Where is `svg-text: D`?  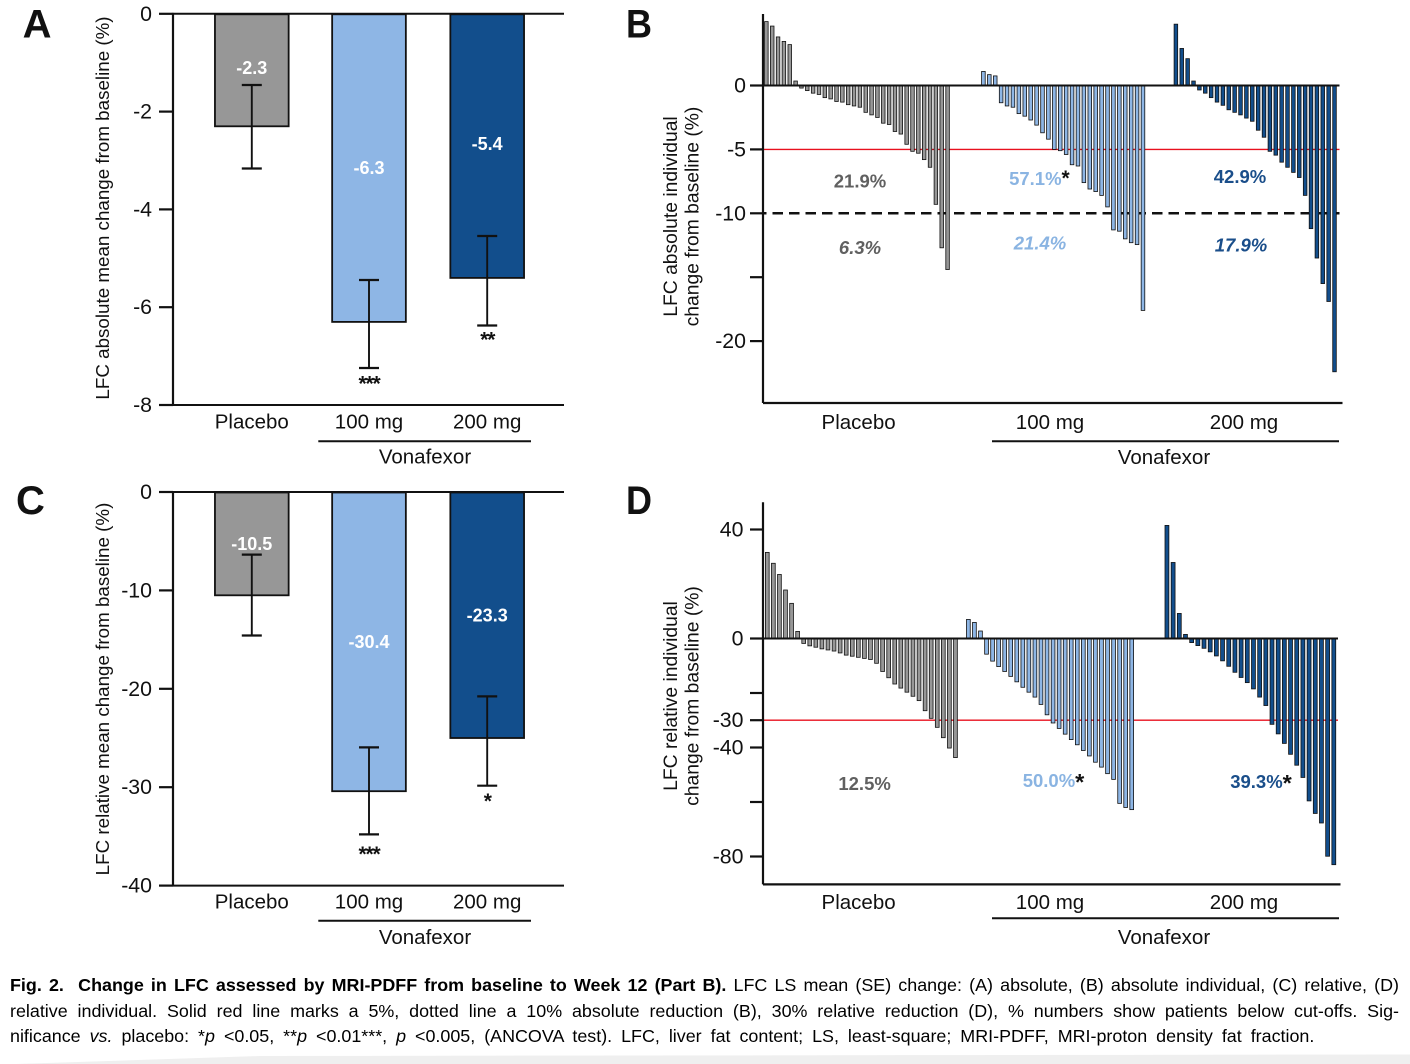
svg-text: D is located at coordinates (639, 501).